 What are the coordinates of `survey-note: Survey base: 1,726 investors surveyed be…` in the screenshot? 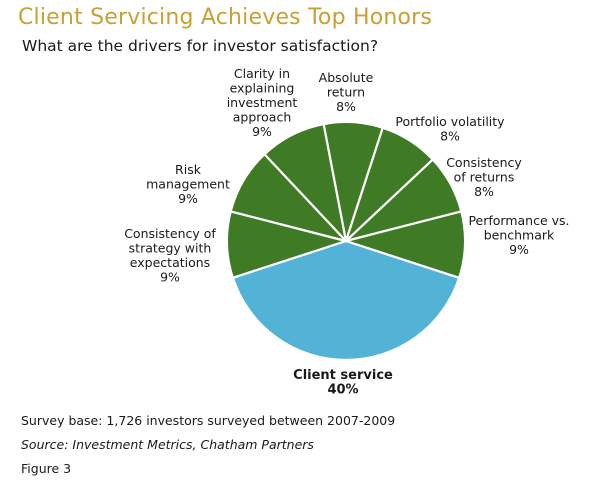 It's located at (208, 420).